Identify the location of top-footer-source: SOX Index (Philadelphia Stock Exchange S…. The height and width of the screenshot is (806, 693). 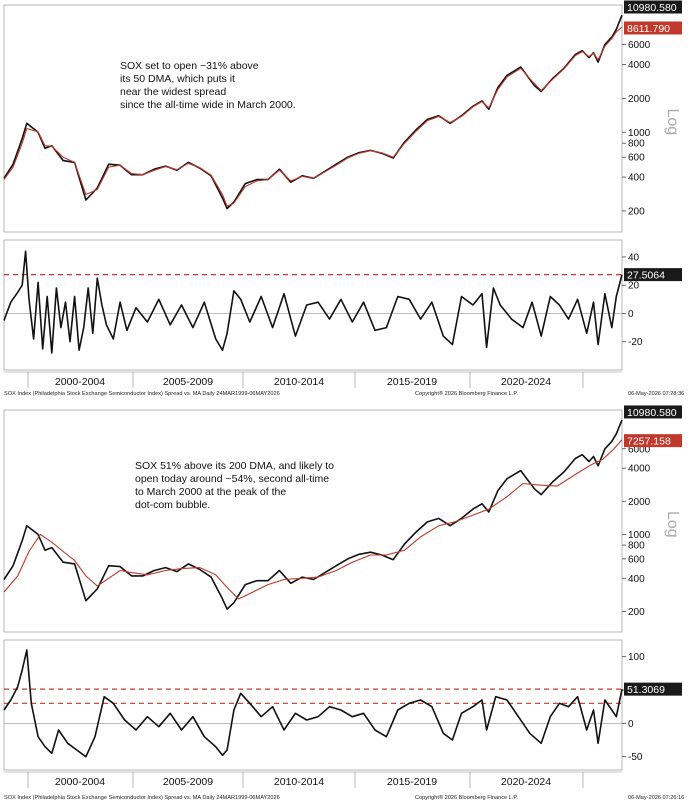
(142, 394).